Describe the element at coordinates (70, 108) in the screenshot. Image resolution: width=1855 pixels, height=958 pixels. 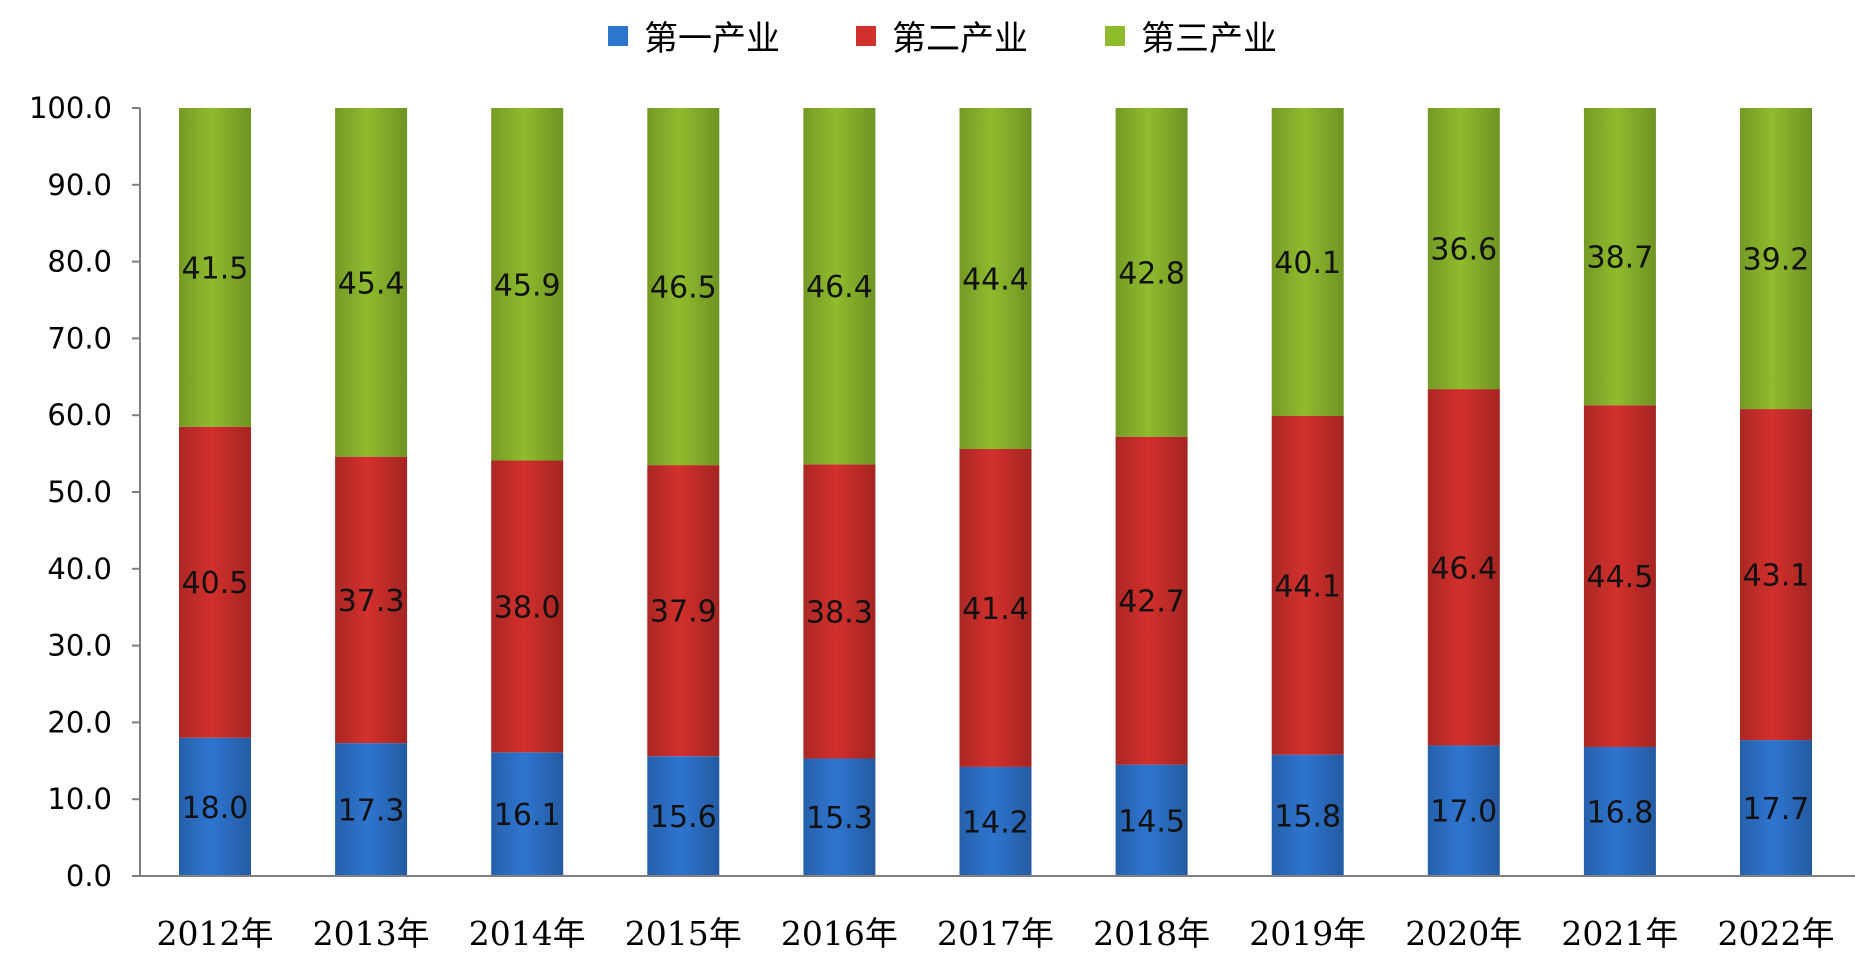
I see `y-tick-label: 100.0` at that location.